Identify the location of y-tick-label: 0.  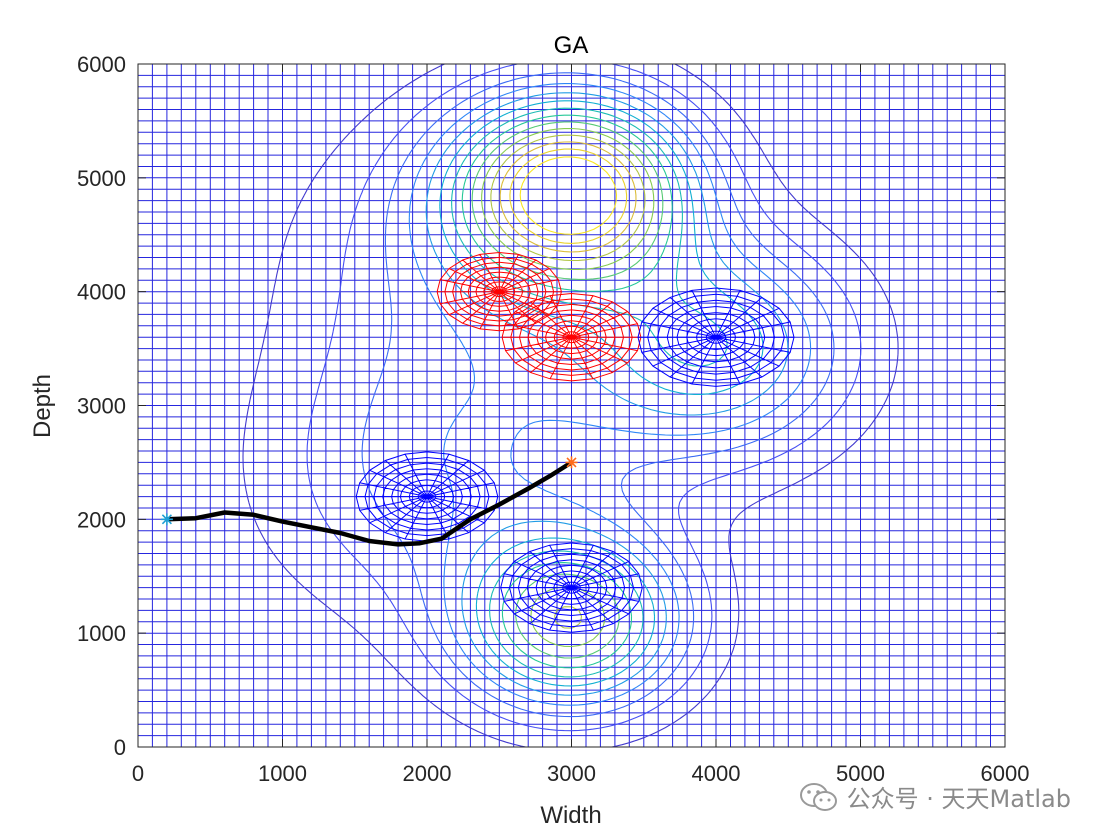
(120, 747).